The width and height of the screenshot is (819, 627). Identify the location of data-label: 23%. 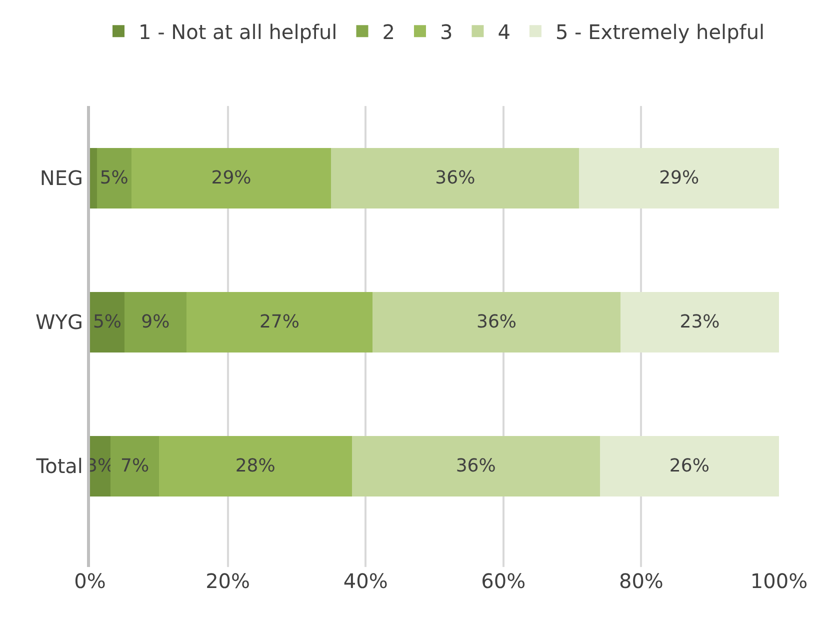
(700, 322).